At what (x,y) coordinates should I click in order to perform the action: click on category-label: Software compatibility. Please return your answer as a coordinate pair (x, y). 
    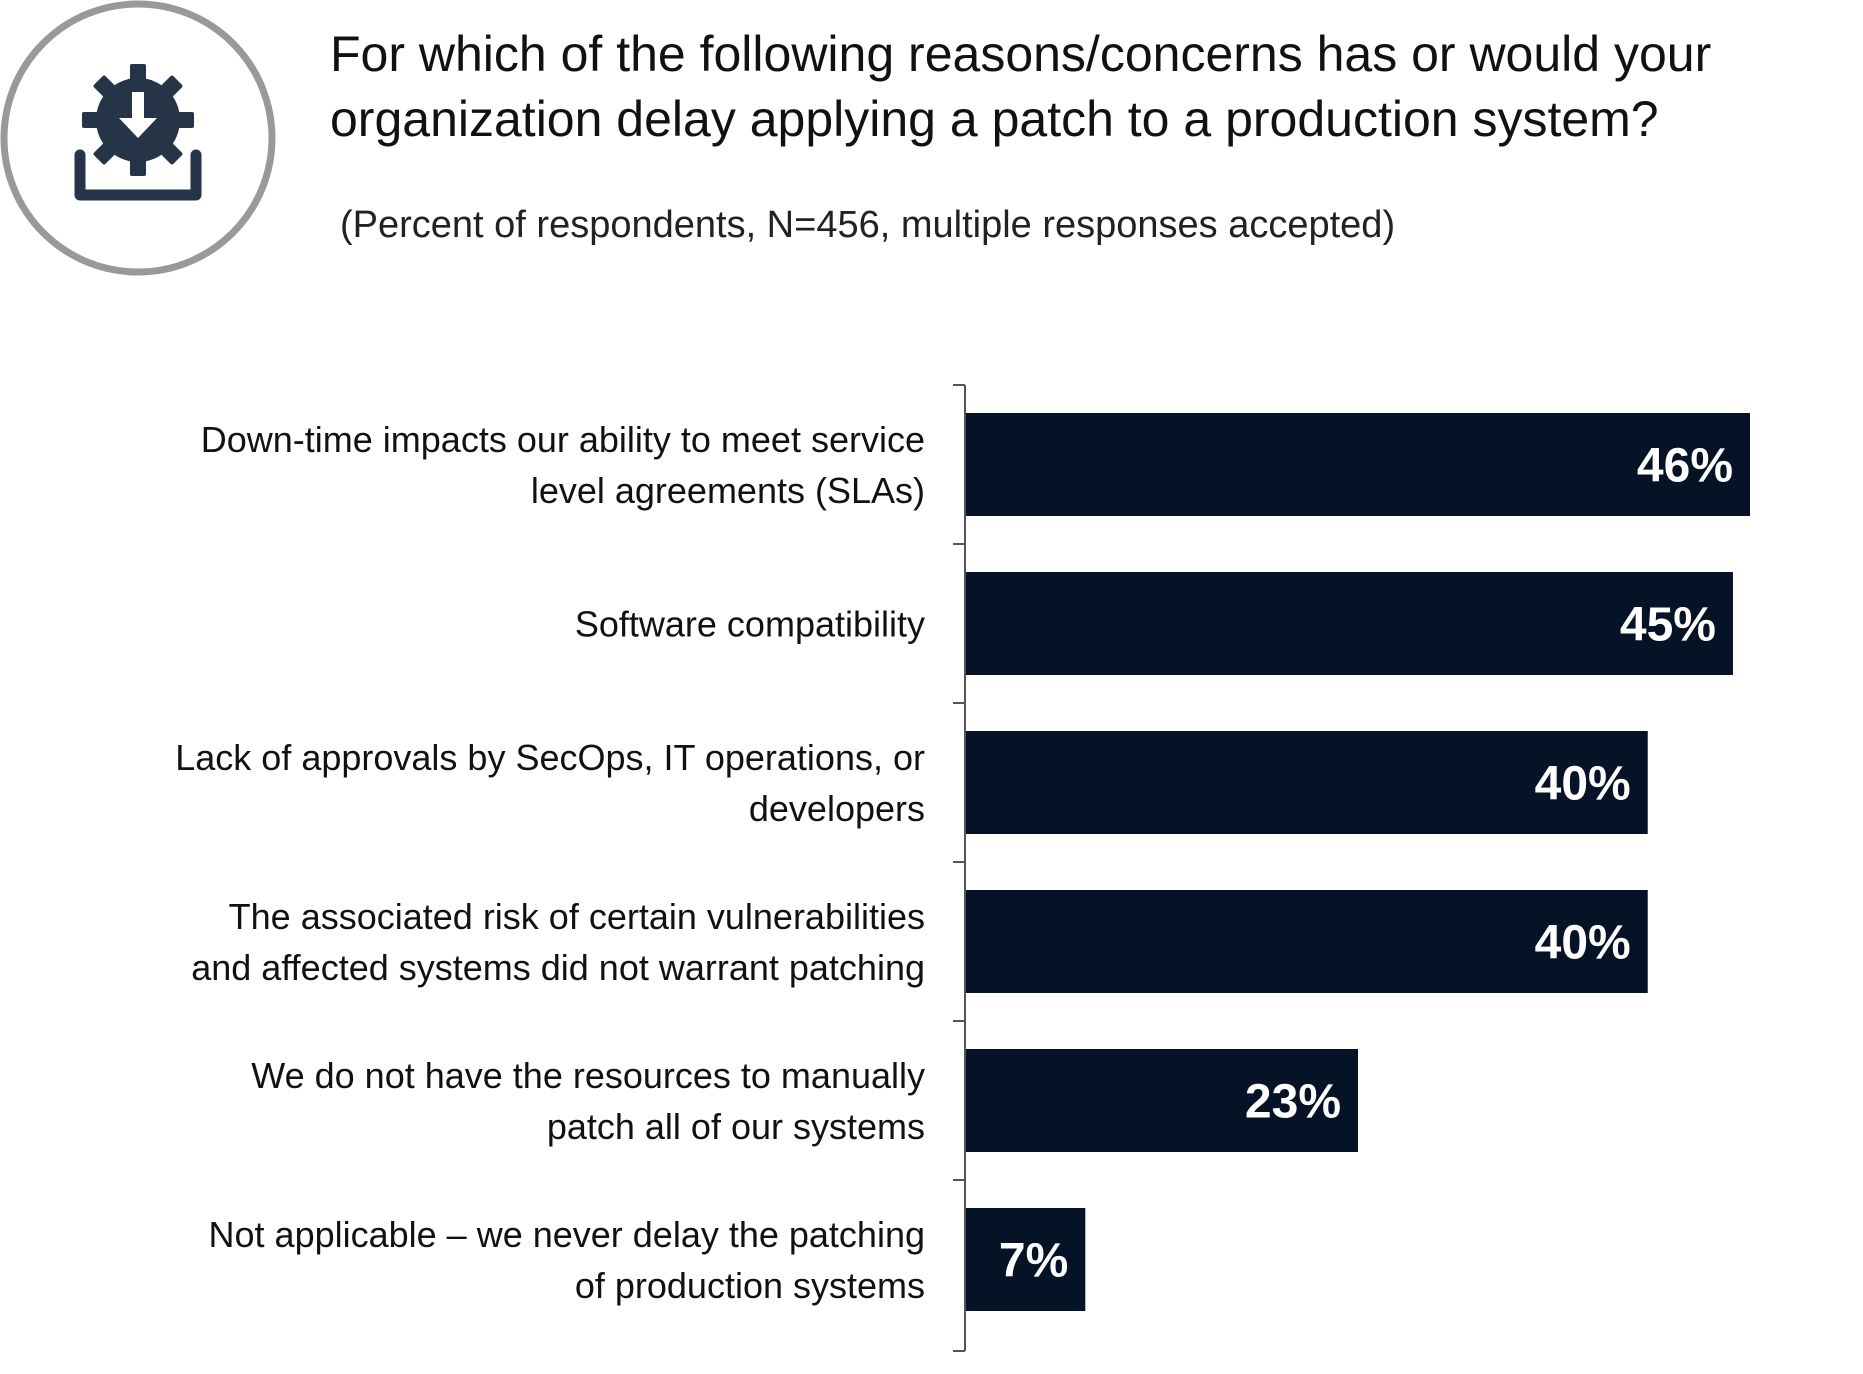
    Looking at the image, I should click on (750, 624).